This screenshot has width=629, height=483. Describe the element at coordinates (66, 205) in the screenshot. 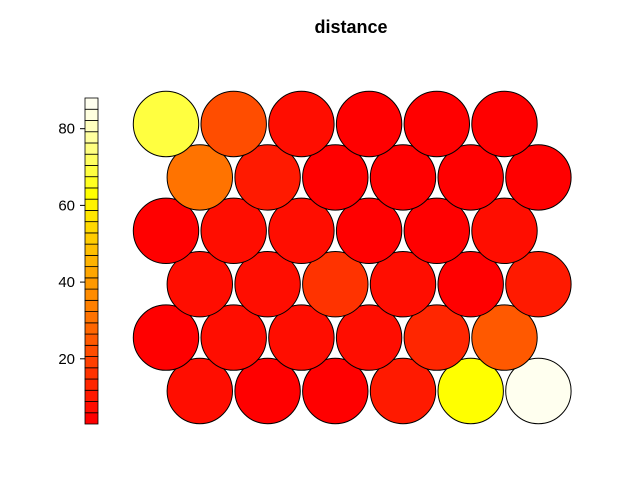

I see `legend-tick-label: 60` at that location.